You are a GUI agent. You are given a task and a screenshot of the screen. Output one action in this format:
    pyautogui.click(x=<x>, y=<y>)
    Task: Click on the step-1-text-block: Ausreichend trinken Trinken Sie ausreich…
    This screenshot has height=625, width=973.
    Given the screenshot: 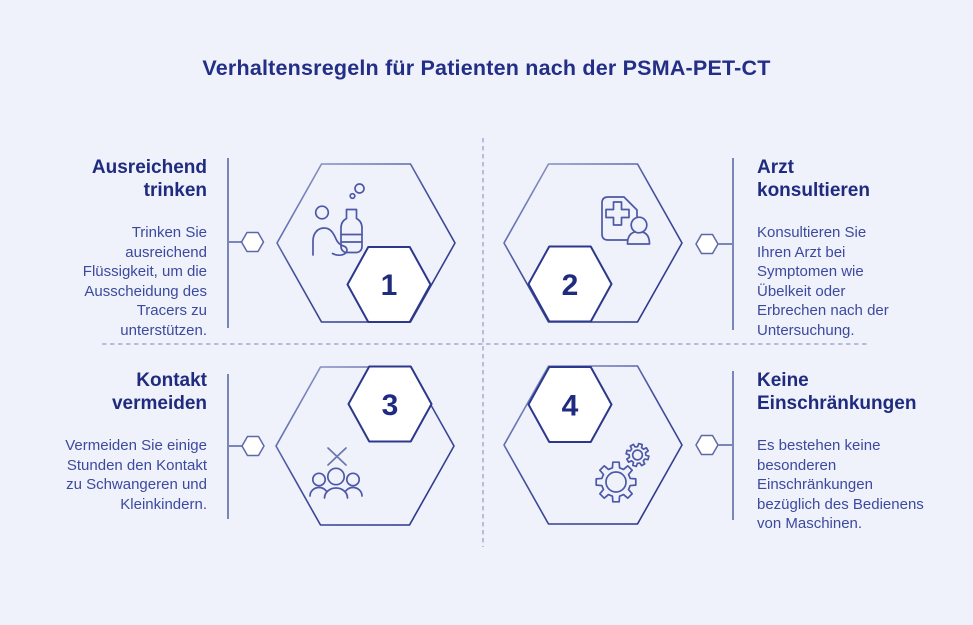 What is the action you would take?
    pyautogui.click(x=131, y=248)
    